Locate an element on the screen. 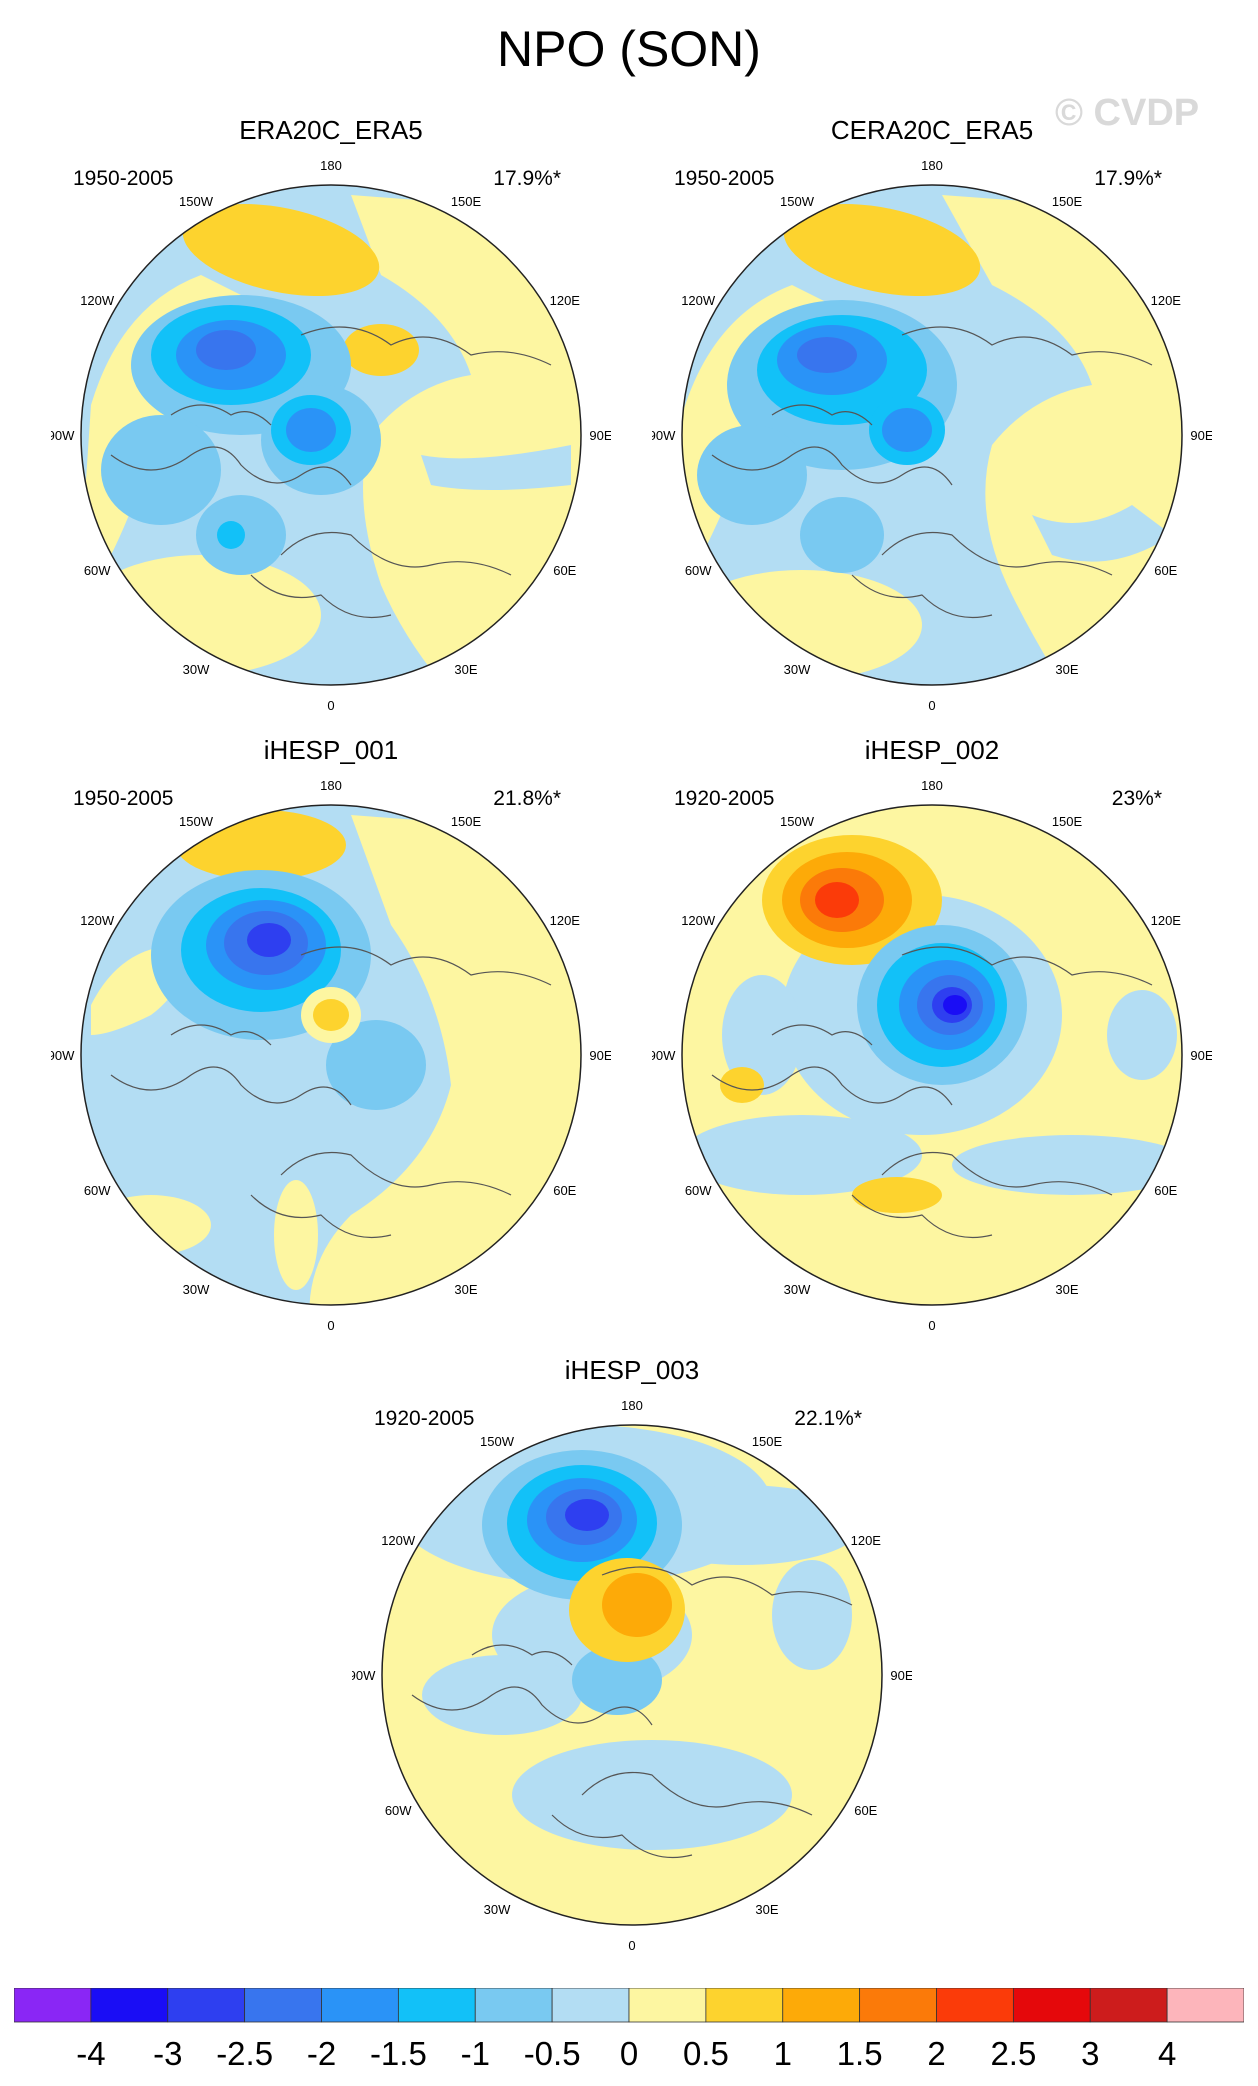  map-panel-cera20c-era5: CERA20C_ERA5 1950-2005 17.9%* is located at coordinates (932, 415).